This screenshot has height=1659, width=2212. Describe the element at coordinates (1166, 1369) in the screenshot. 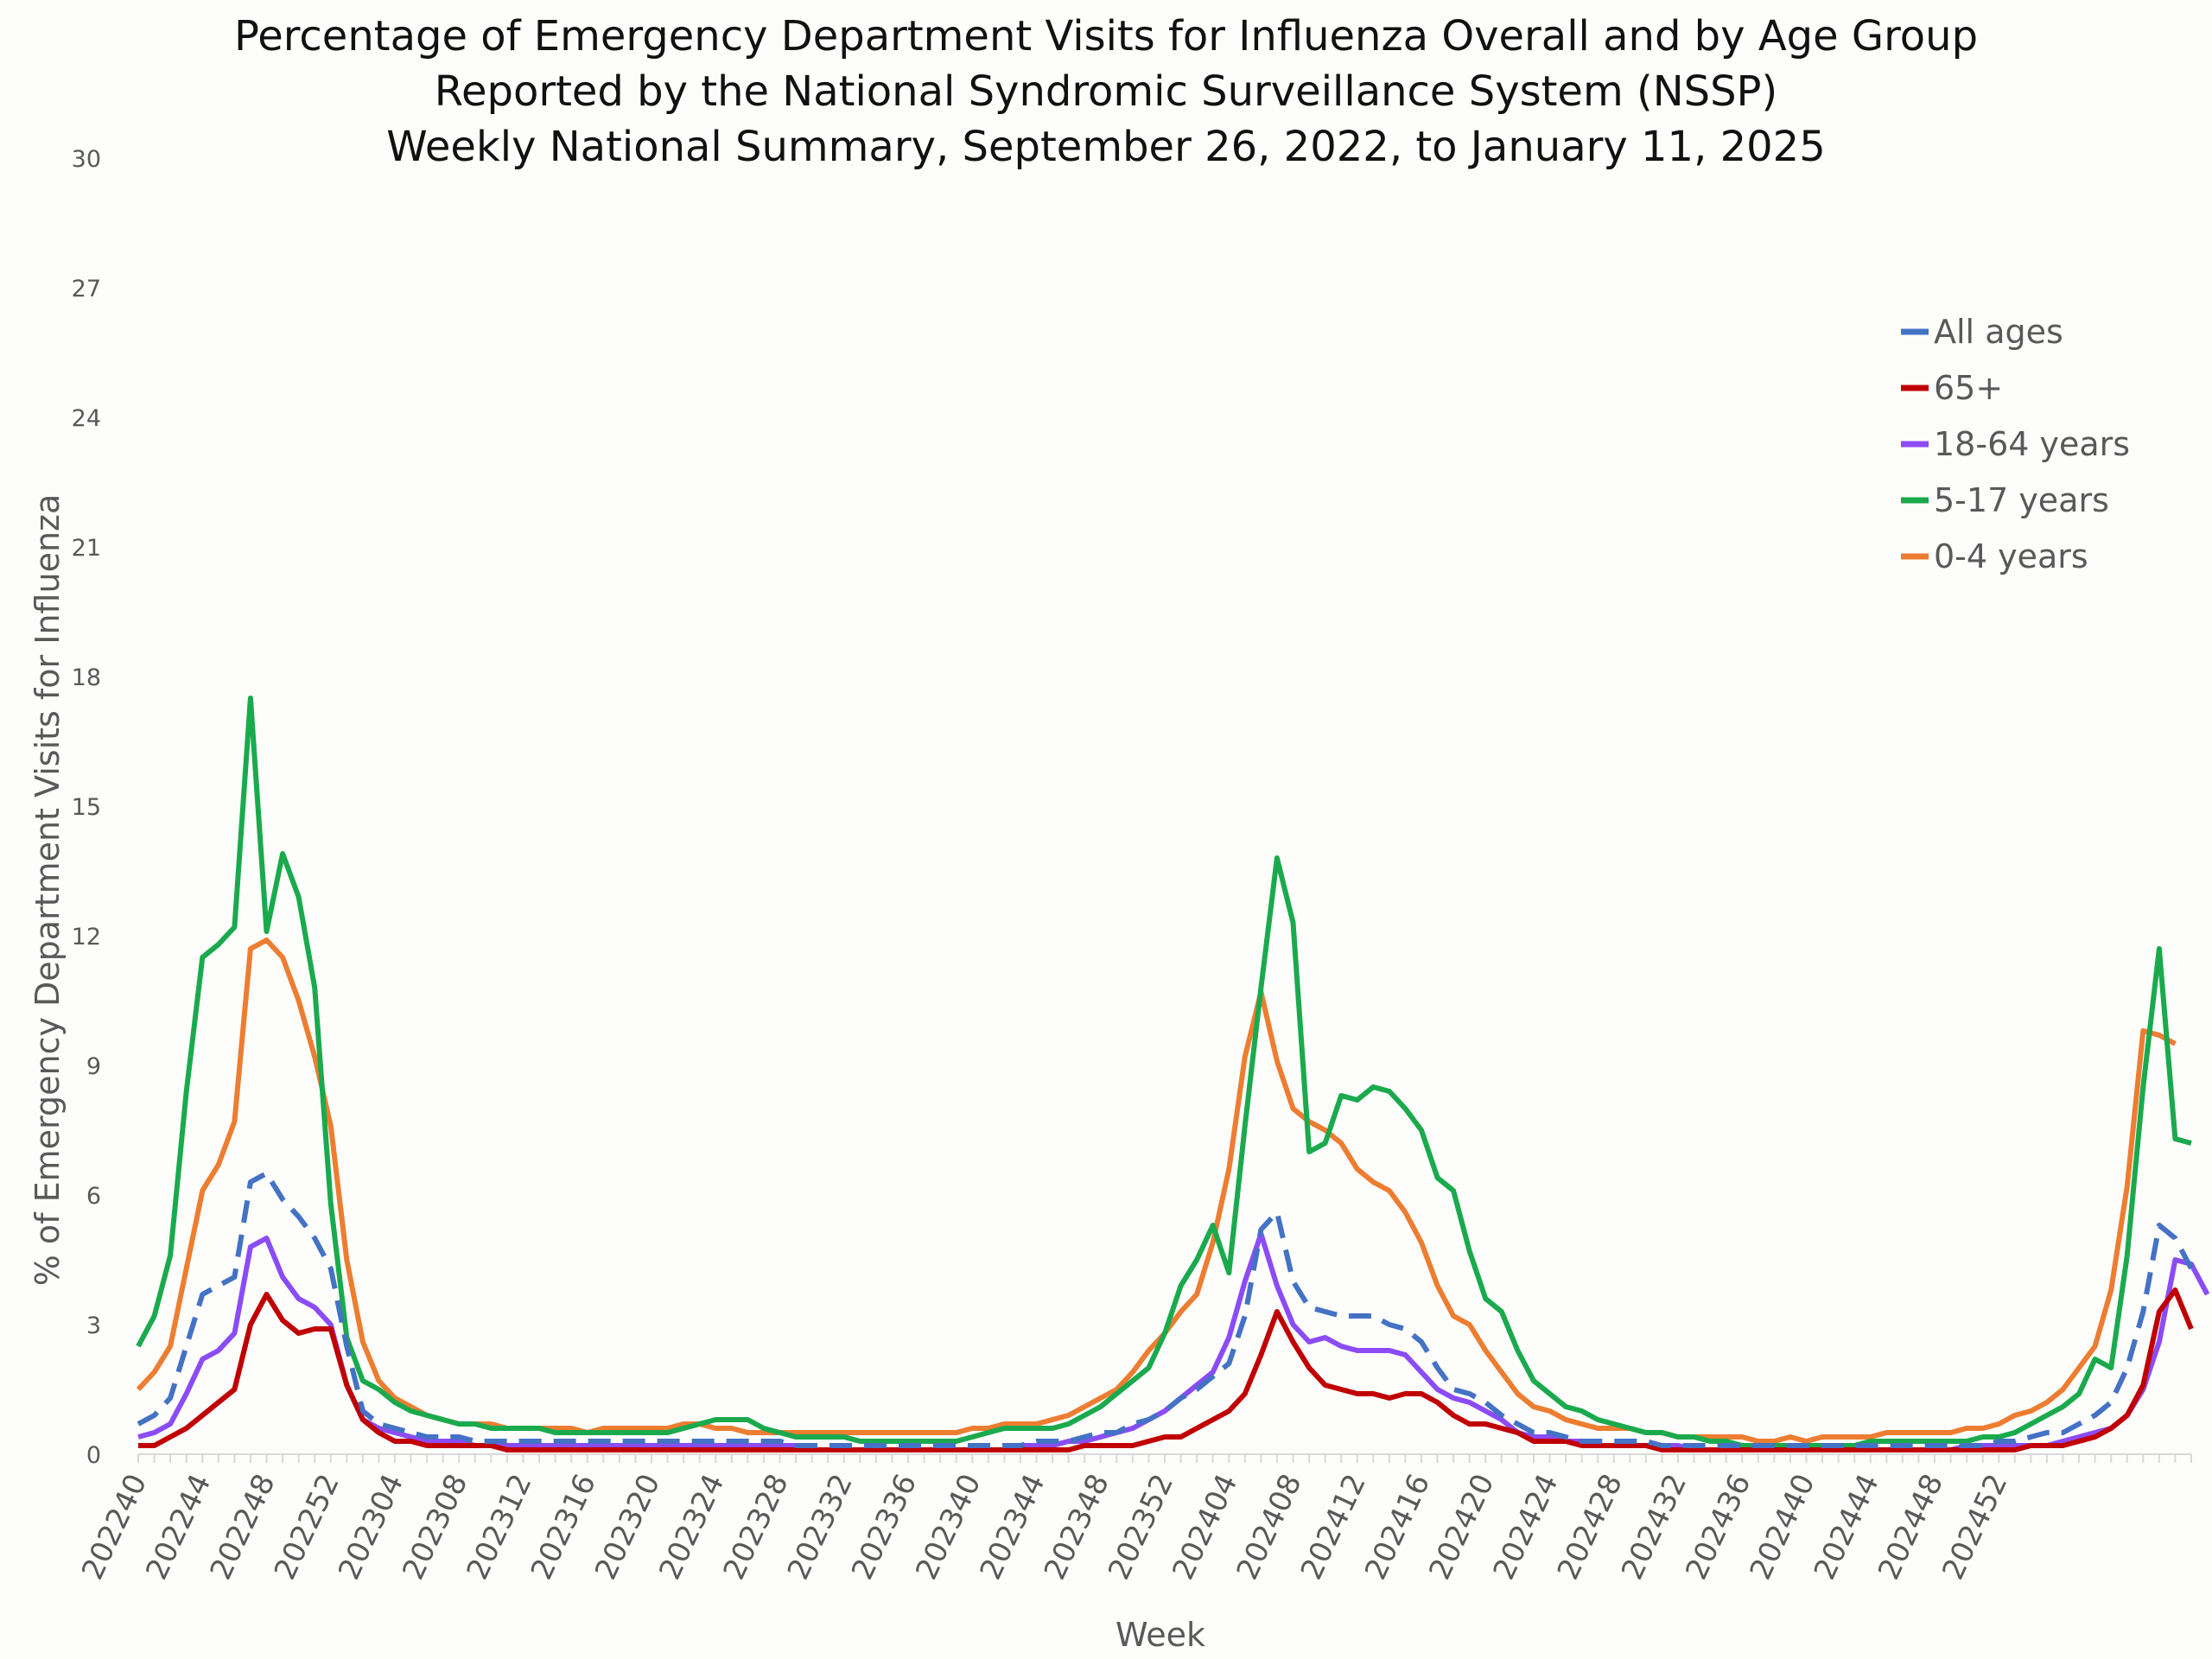

I see `series-line-65-` at that location.